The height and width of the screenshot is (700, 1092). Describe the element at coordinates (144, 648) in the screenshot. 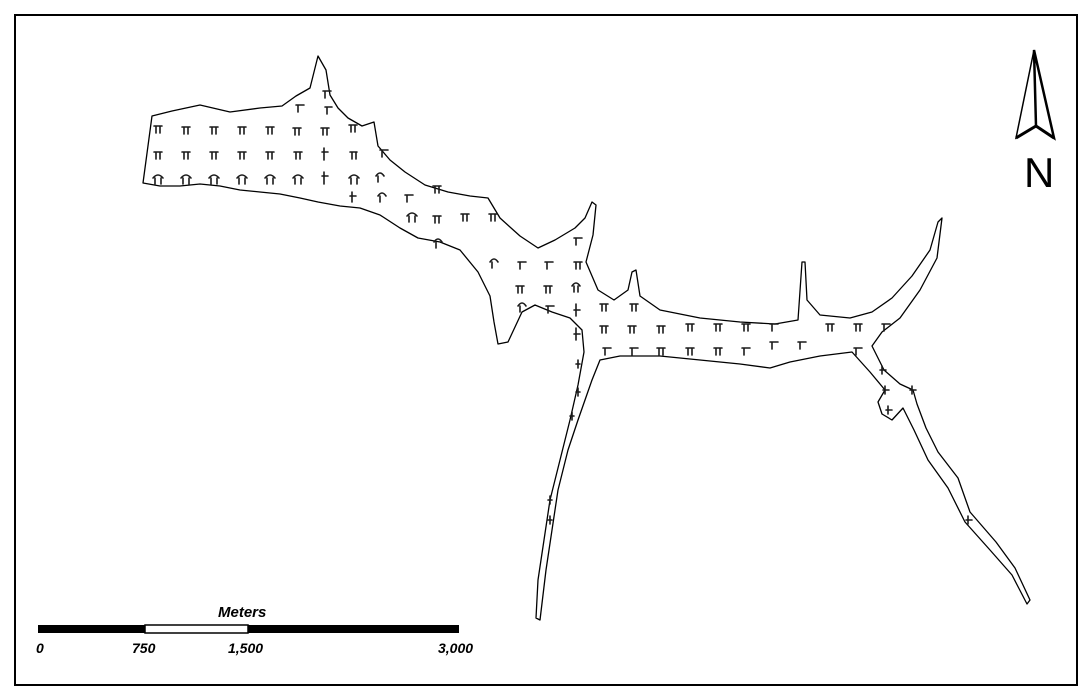

I see `scale-tick-750: 750` at that location.